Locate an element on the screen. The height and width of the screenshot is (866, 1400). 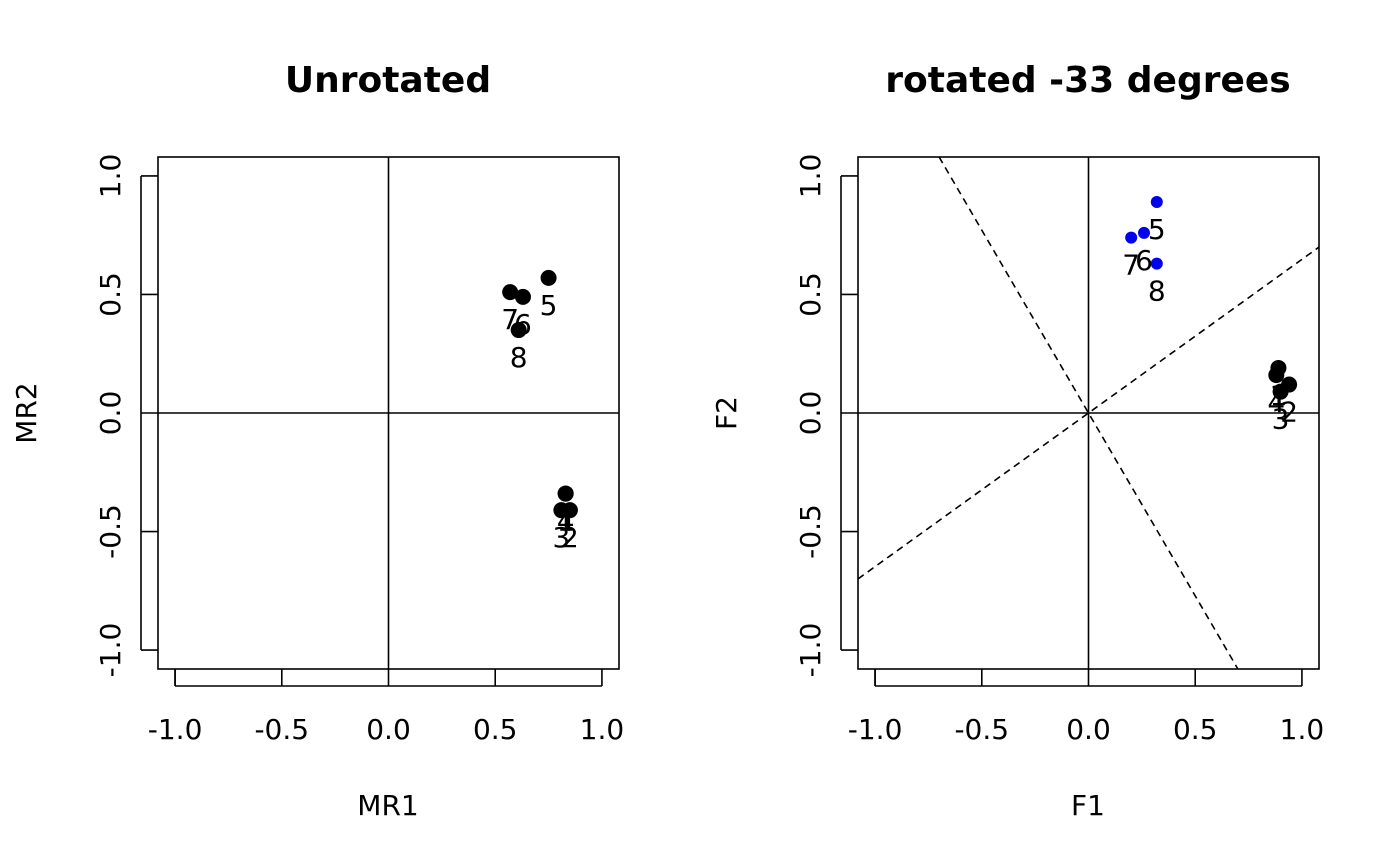
x-axis-label: F1 is located at coordinates (1088, 805).